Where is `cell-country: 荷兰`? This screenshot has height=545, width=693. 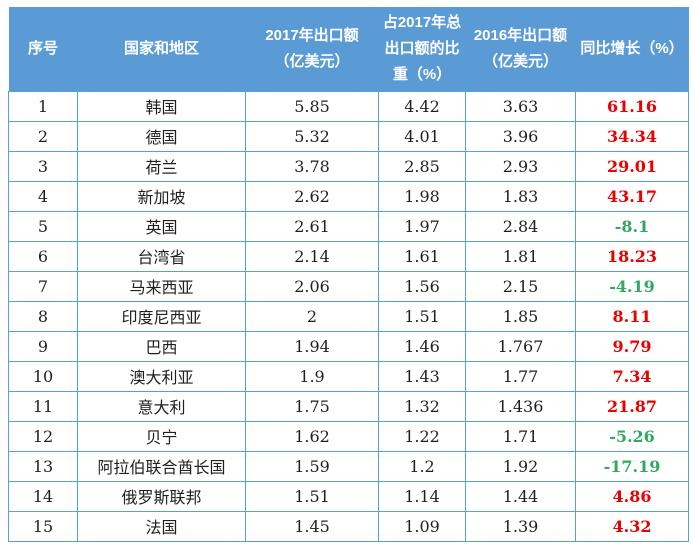
cell-country: 荷兰 is located at coordinates (161, 166).